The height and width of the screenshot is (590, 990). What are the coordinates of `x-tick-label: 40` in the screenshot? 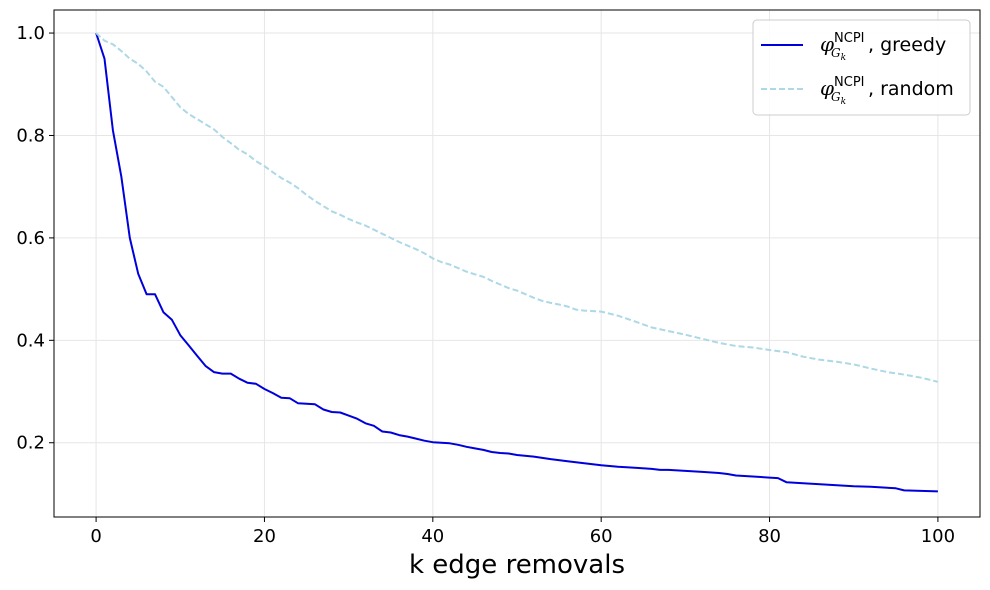 It's located at (432, 536).